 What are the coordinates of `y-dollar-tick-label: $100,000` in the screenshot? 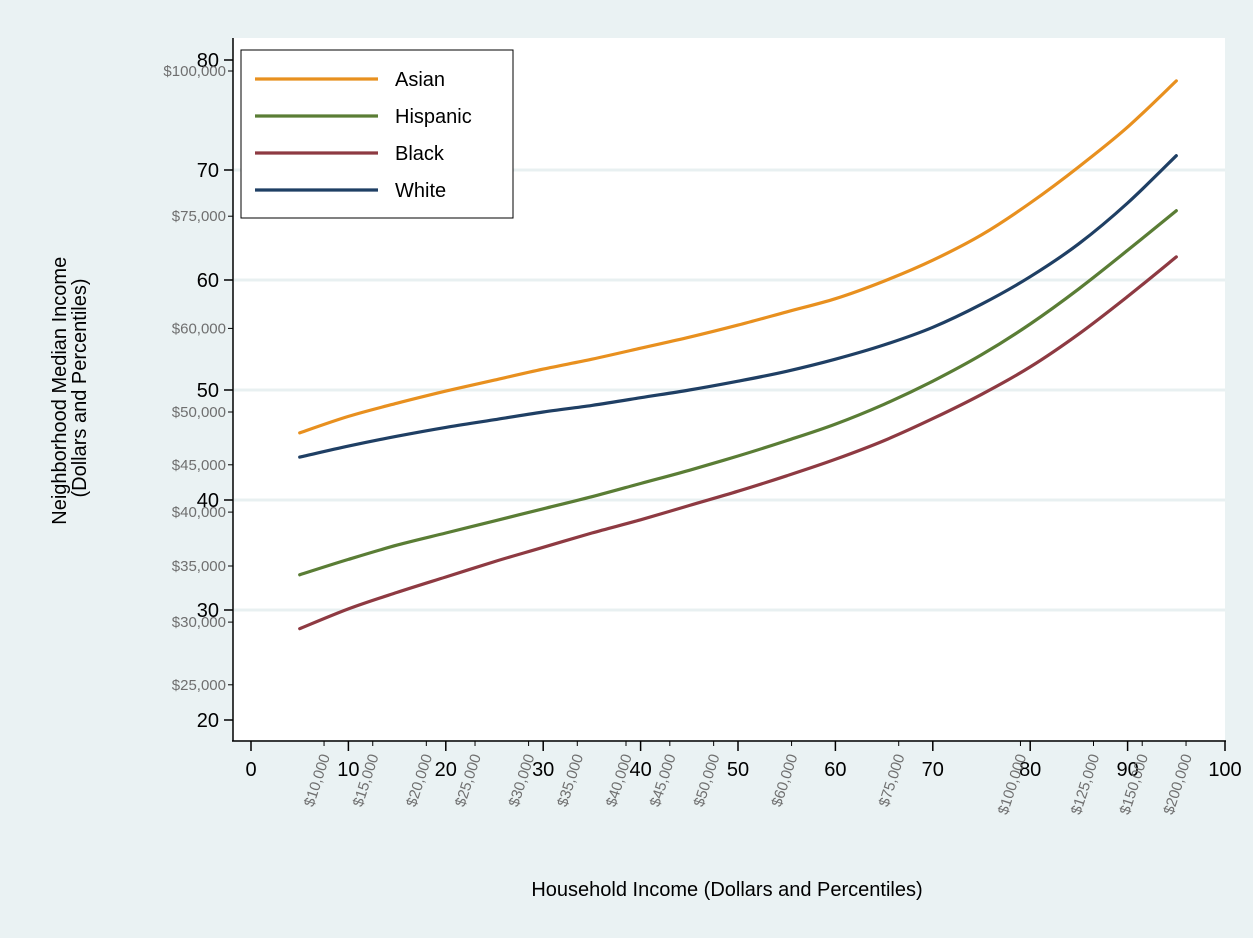 It's located at (194, 71).